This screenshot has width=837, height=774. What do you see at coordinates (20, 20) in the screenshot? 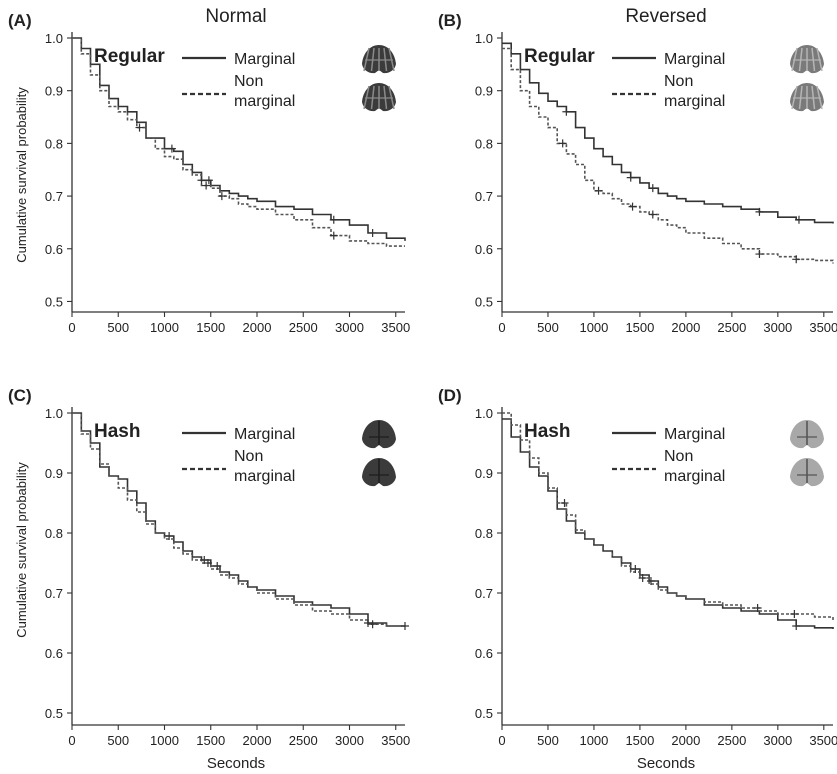
I see `panel-letter: (A)` at bounding box center [20, 20].